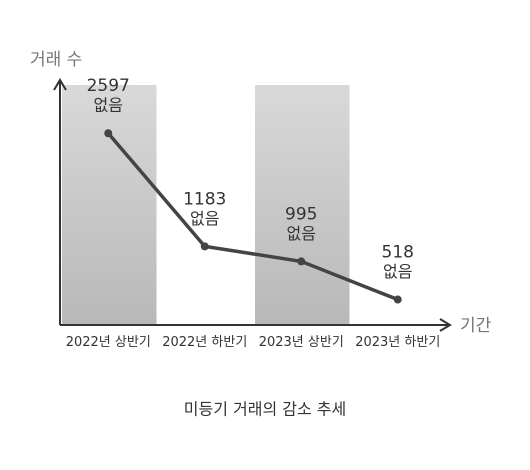 Image resolution: width=530 pixels, height=470 pixels. I want to click on x-tick-label: 2023년 상반기, so click(301, 342).